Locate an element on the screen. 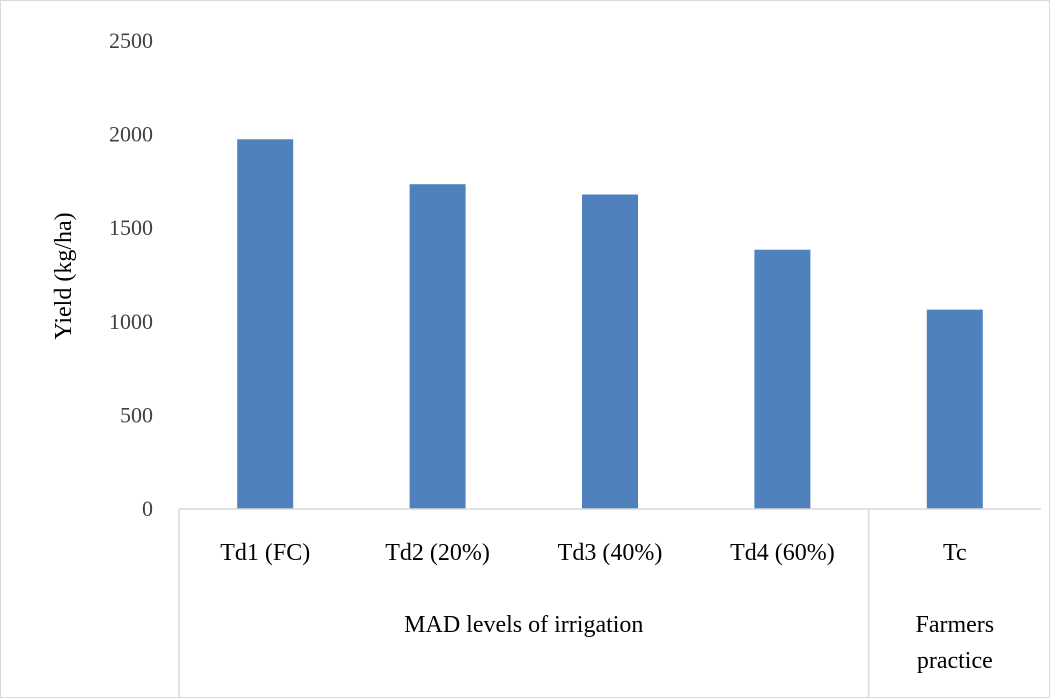 The image size is (1050, 698). x-tick-label: Td3 (40%) is located at coordinates (610, 553).